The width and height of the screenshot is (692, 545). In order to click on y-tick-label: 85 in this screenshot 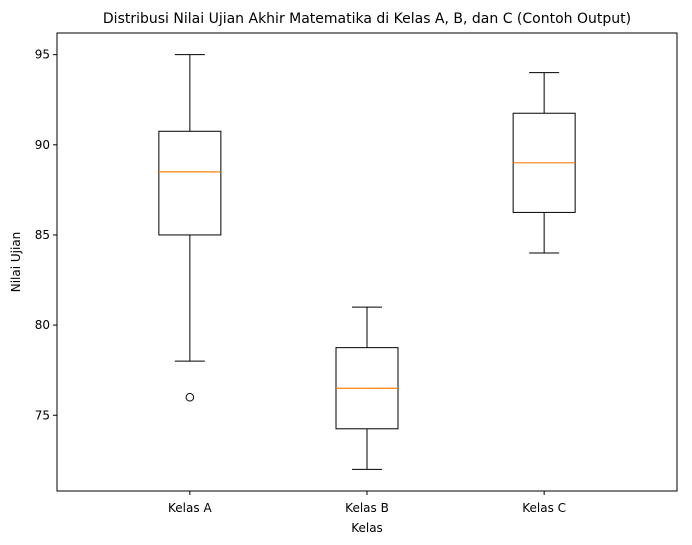, I will do `click(42, 235)`.